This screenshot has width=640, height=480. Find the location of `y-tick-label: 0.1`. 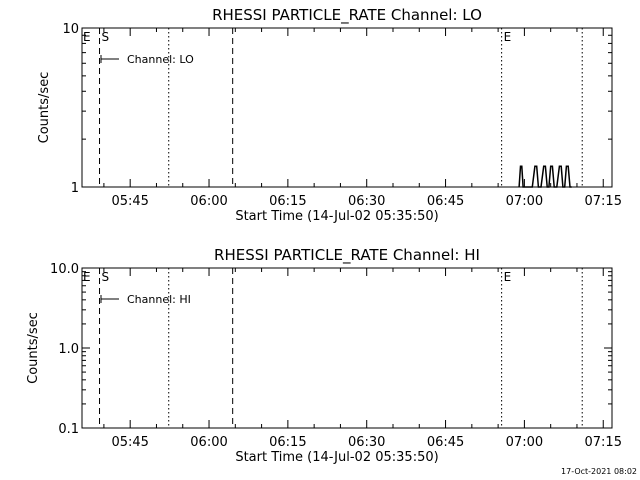

y-tick-label: 0.1 is located at coordinates (68, 429).